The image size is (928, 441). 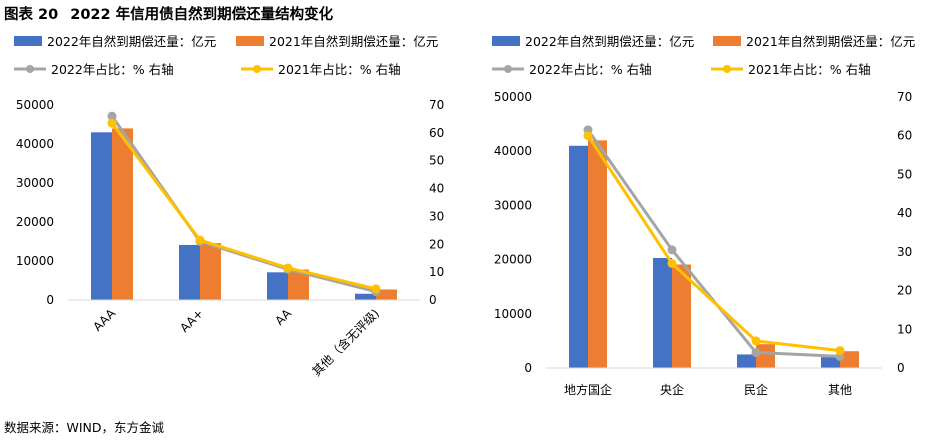 What do you see at coordinates (84, 427) in the screenshot?
I see `source-note: 数据来源：WIND，东方金诚` at bounding box center [84, 427].